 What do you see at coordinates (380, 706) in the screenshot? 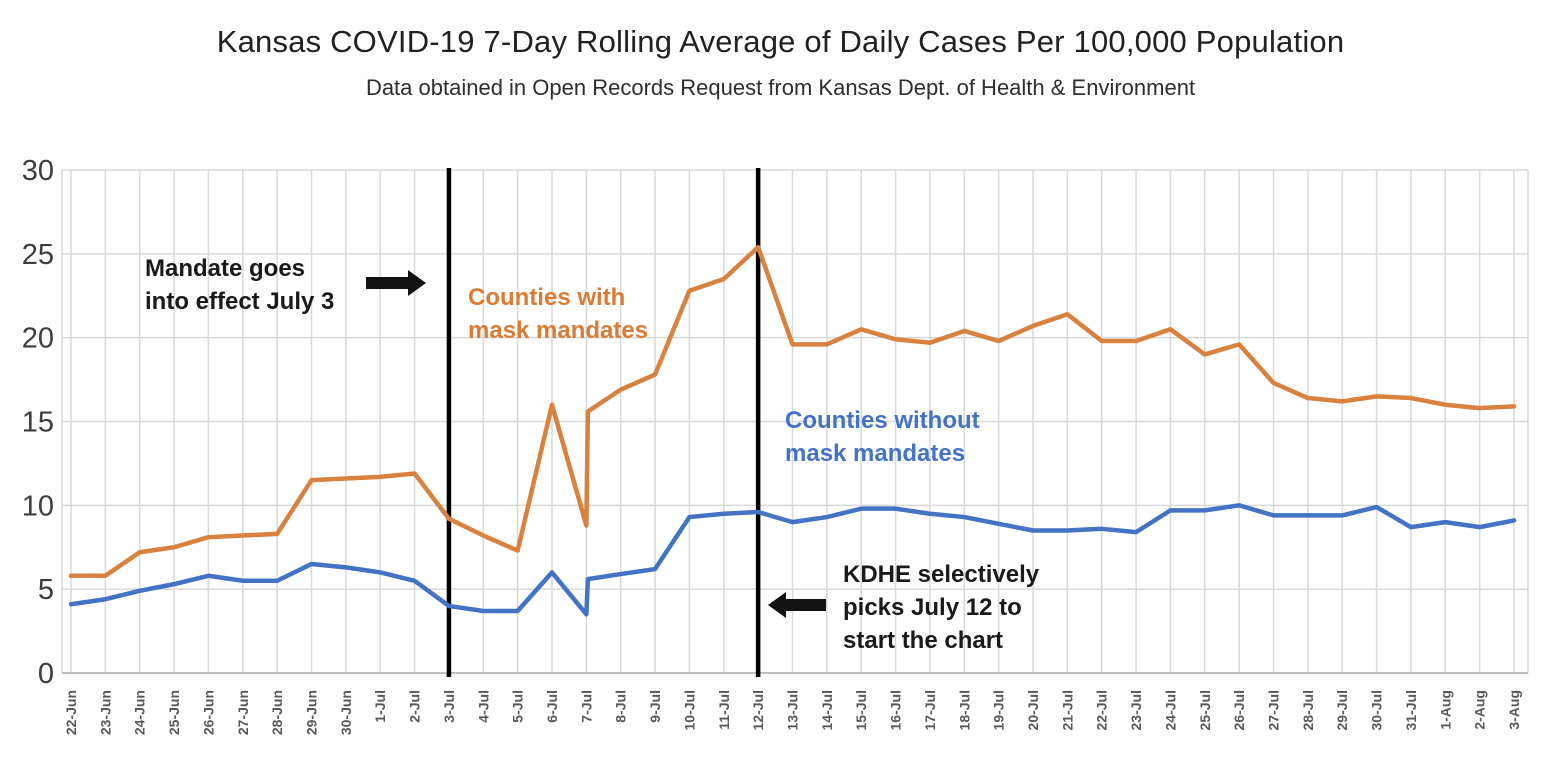
I see `x-tick-label: 1-Jul` at bounding box center [380, 706].